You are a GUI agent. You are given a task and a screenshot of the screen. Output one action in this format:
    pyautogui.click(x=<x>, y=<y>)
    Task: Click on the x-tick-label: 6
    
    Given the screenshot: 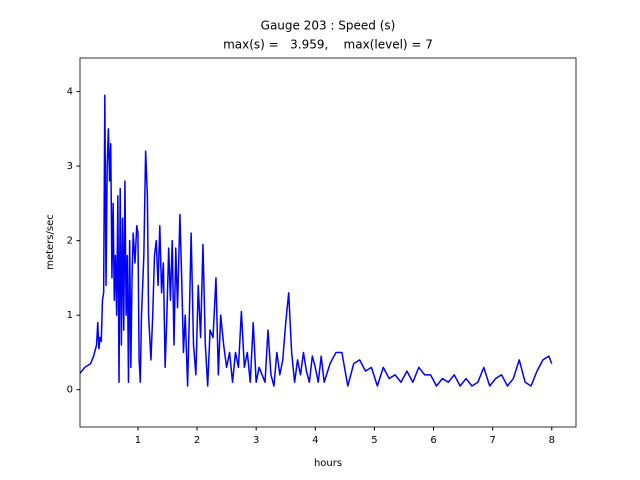 What is the action you would take?
    pyautogui.click(x=433, y=440)
    